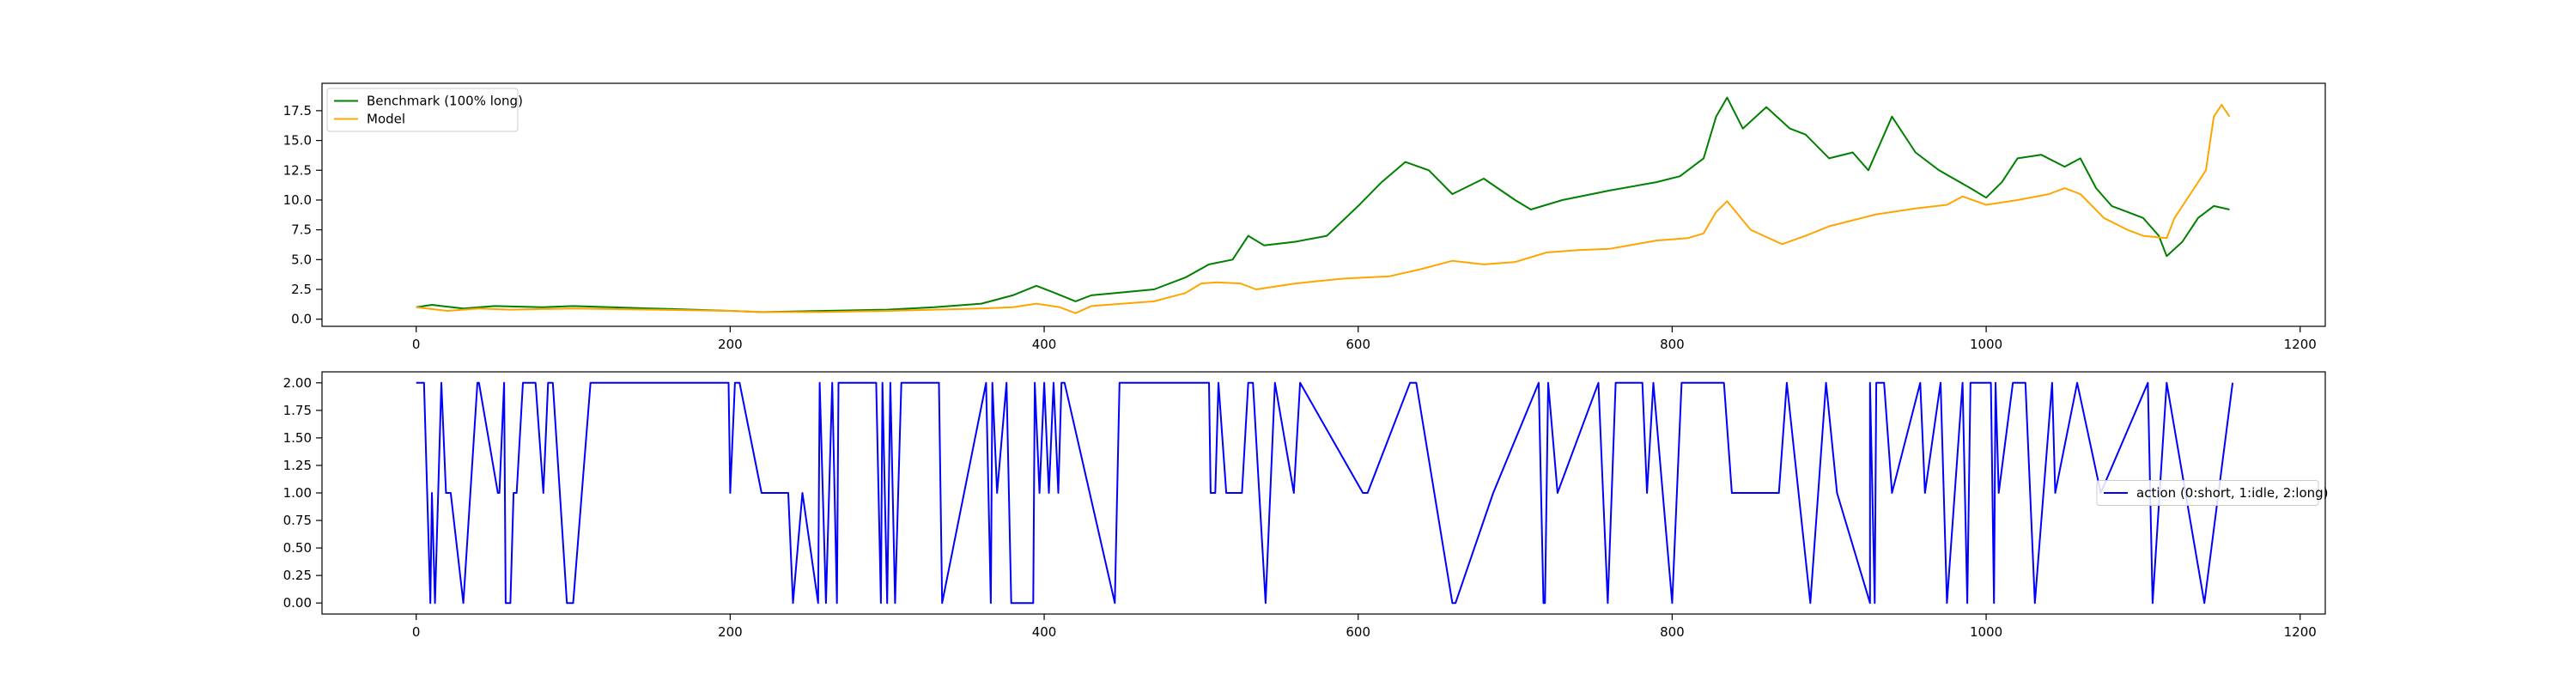  What do you see at coordinates (297, 200) in the screenshot?
I see `y-tick-label: 10.0` at bounding box center [297, 200].